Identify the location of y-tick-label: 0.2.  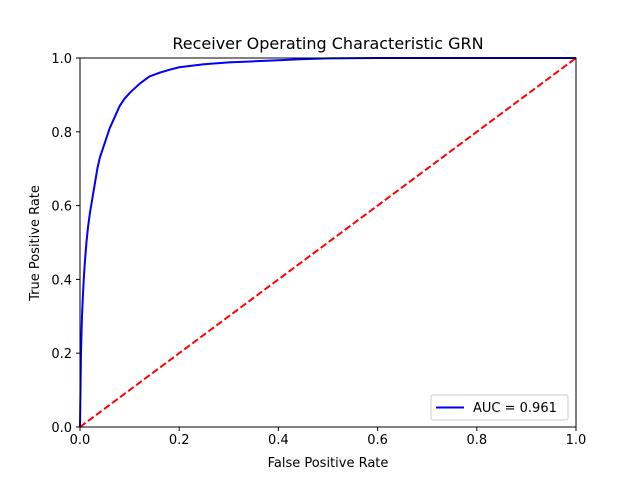
(61, 354).